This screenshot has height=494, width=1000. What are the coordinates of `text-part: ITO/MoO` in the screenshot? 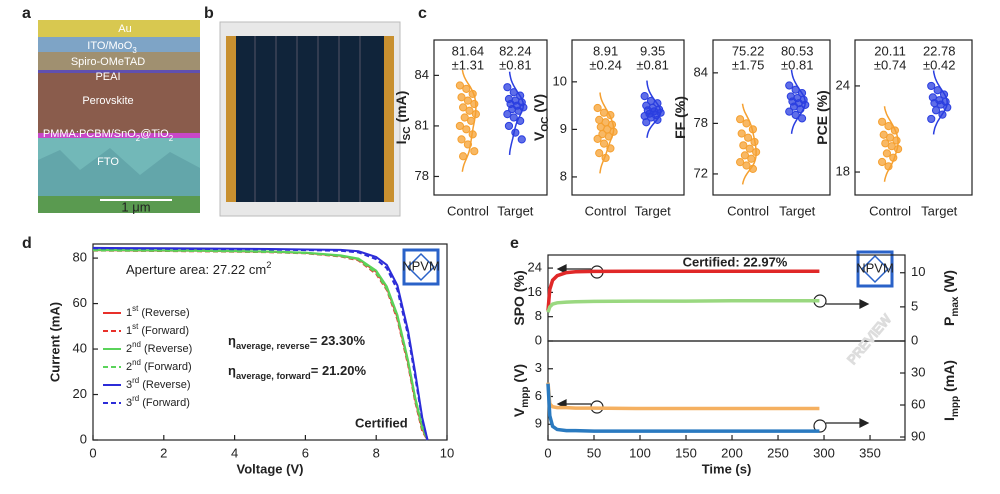 It's located at (109, 46).